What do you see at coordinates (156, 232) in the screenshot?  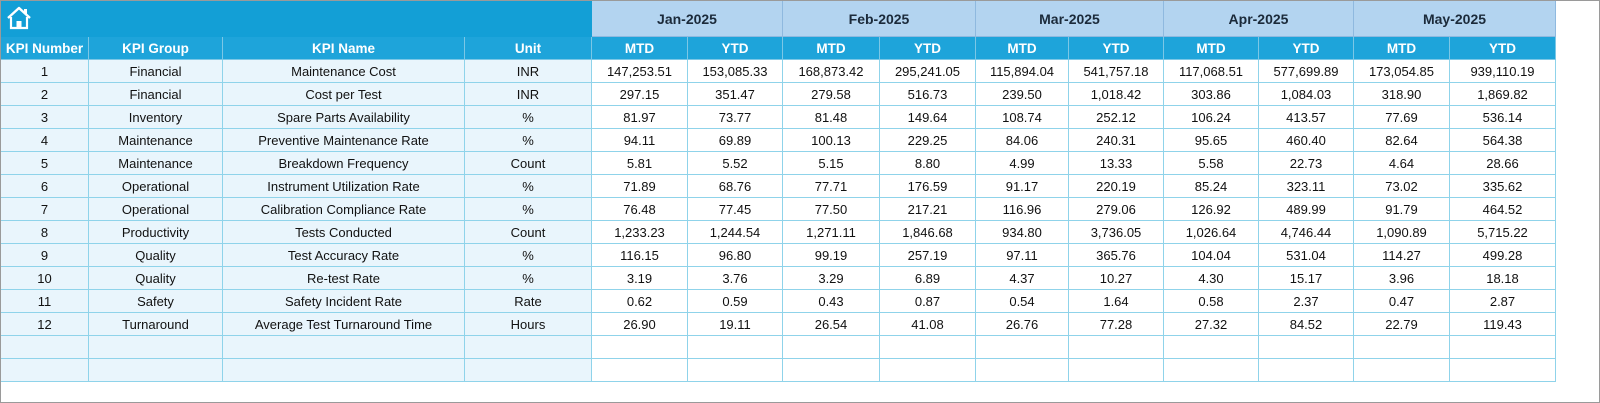 I see `kpi-group: Productivity` at bounding box center [156, 232].